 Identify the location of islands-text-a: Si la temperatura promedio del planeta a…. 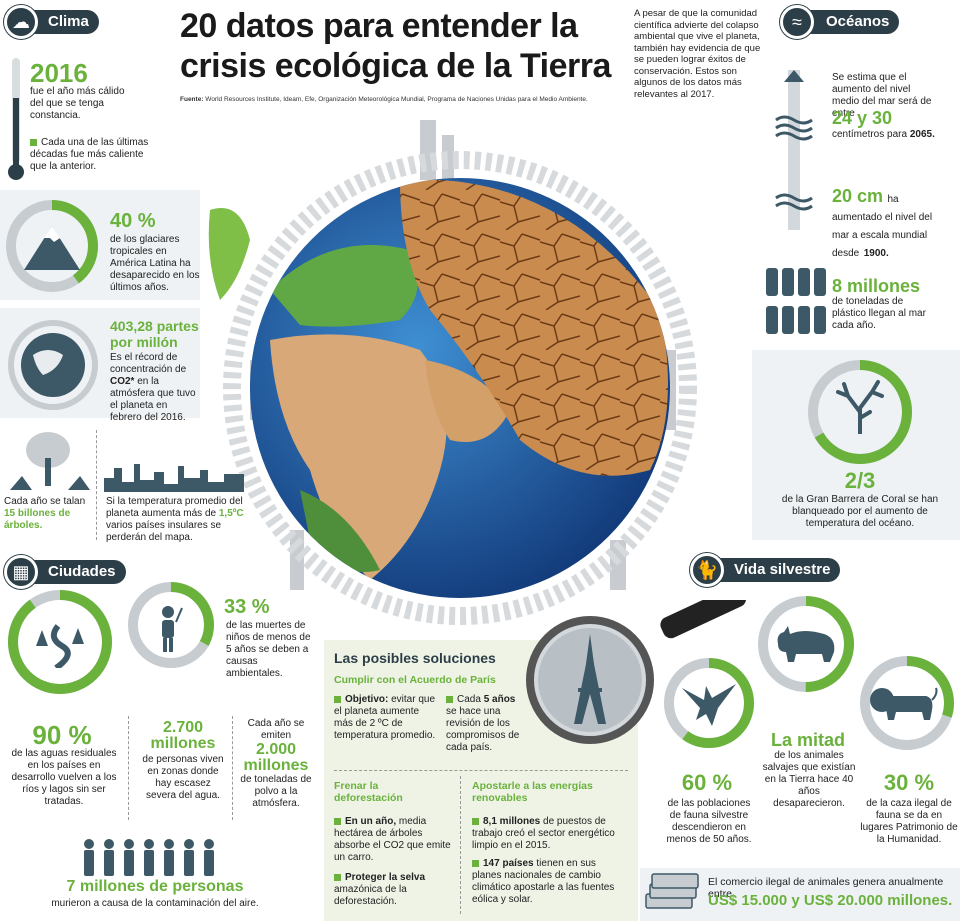
(174, 507).